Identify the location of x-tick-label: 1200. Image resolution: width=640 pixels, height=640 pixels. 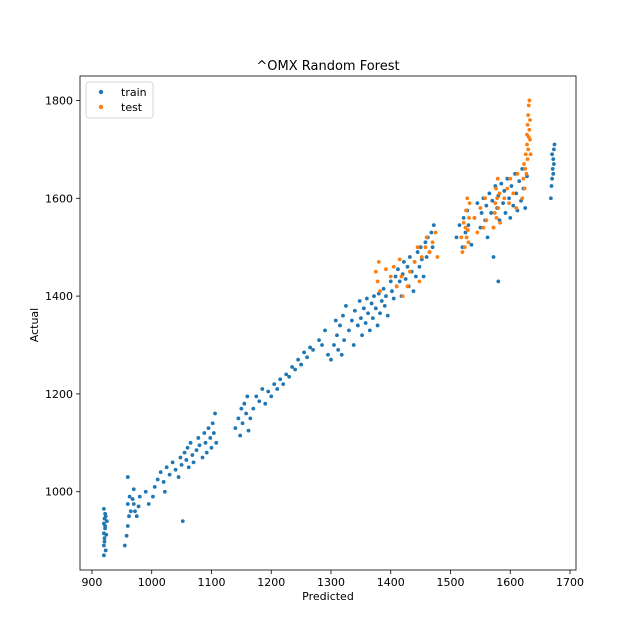
(271, 582).